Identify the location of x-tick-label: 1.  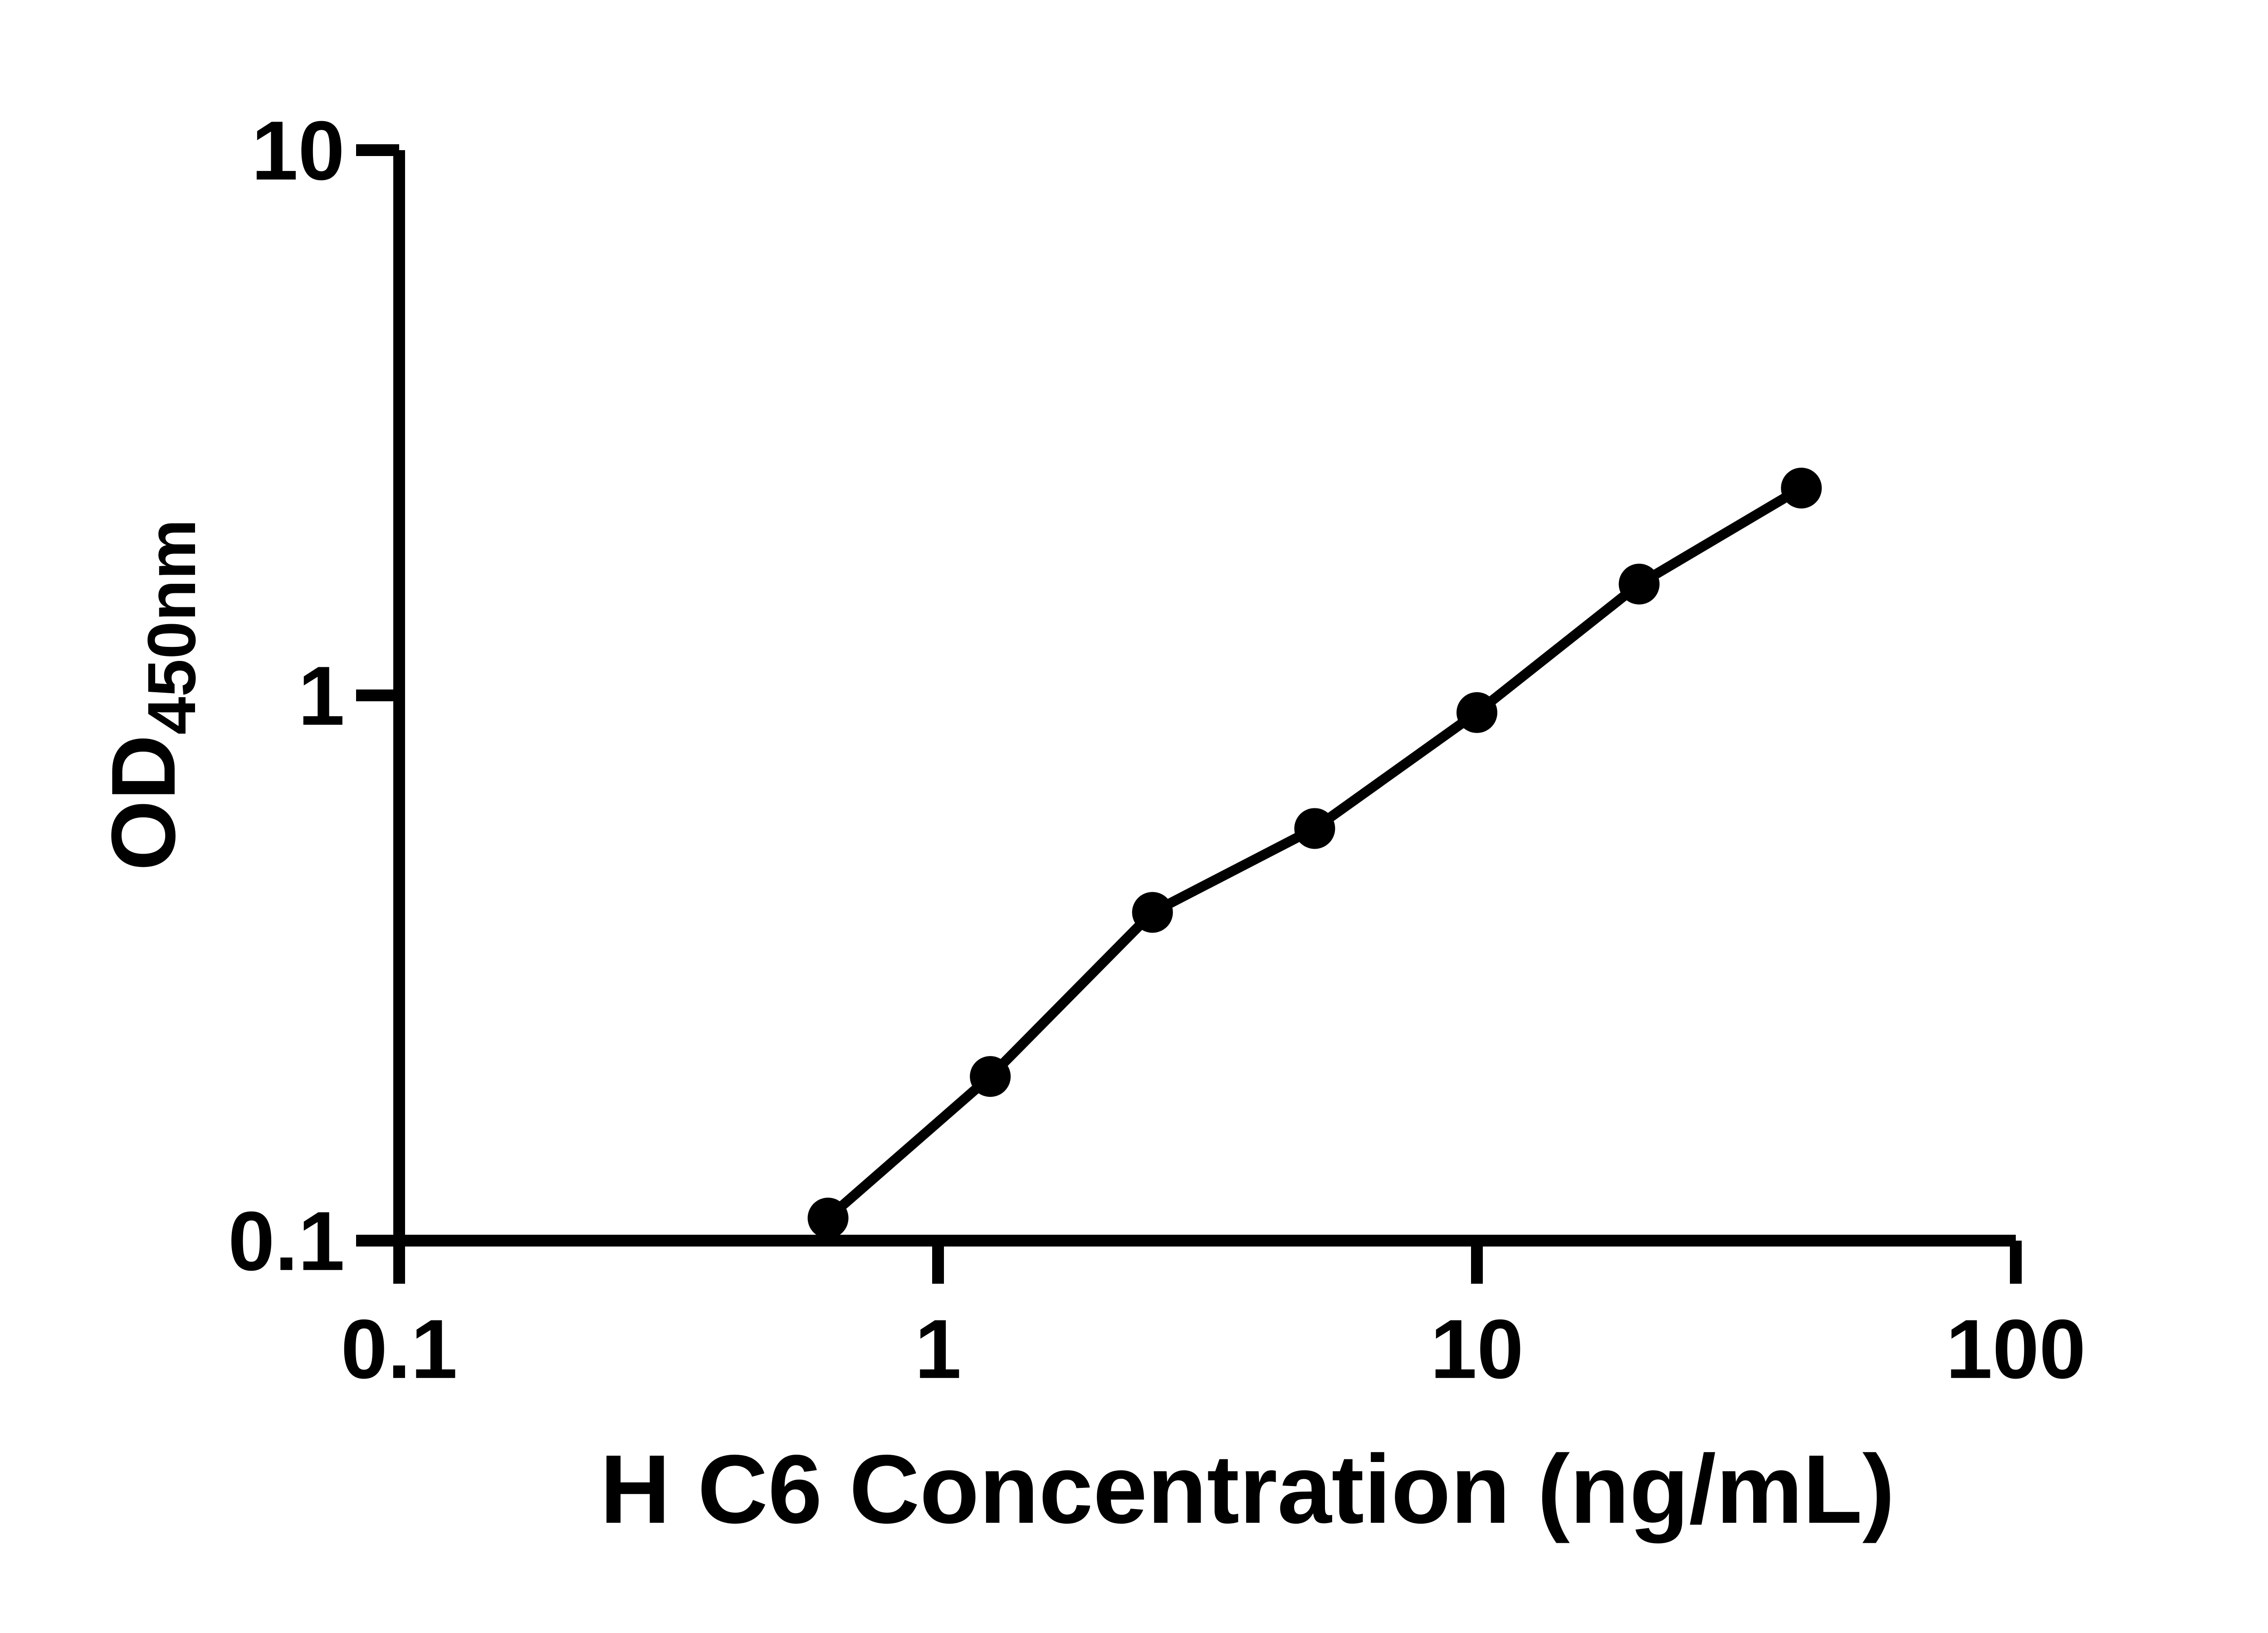
(938, 1349).